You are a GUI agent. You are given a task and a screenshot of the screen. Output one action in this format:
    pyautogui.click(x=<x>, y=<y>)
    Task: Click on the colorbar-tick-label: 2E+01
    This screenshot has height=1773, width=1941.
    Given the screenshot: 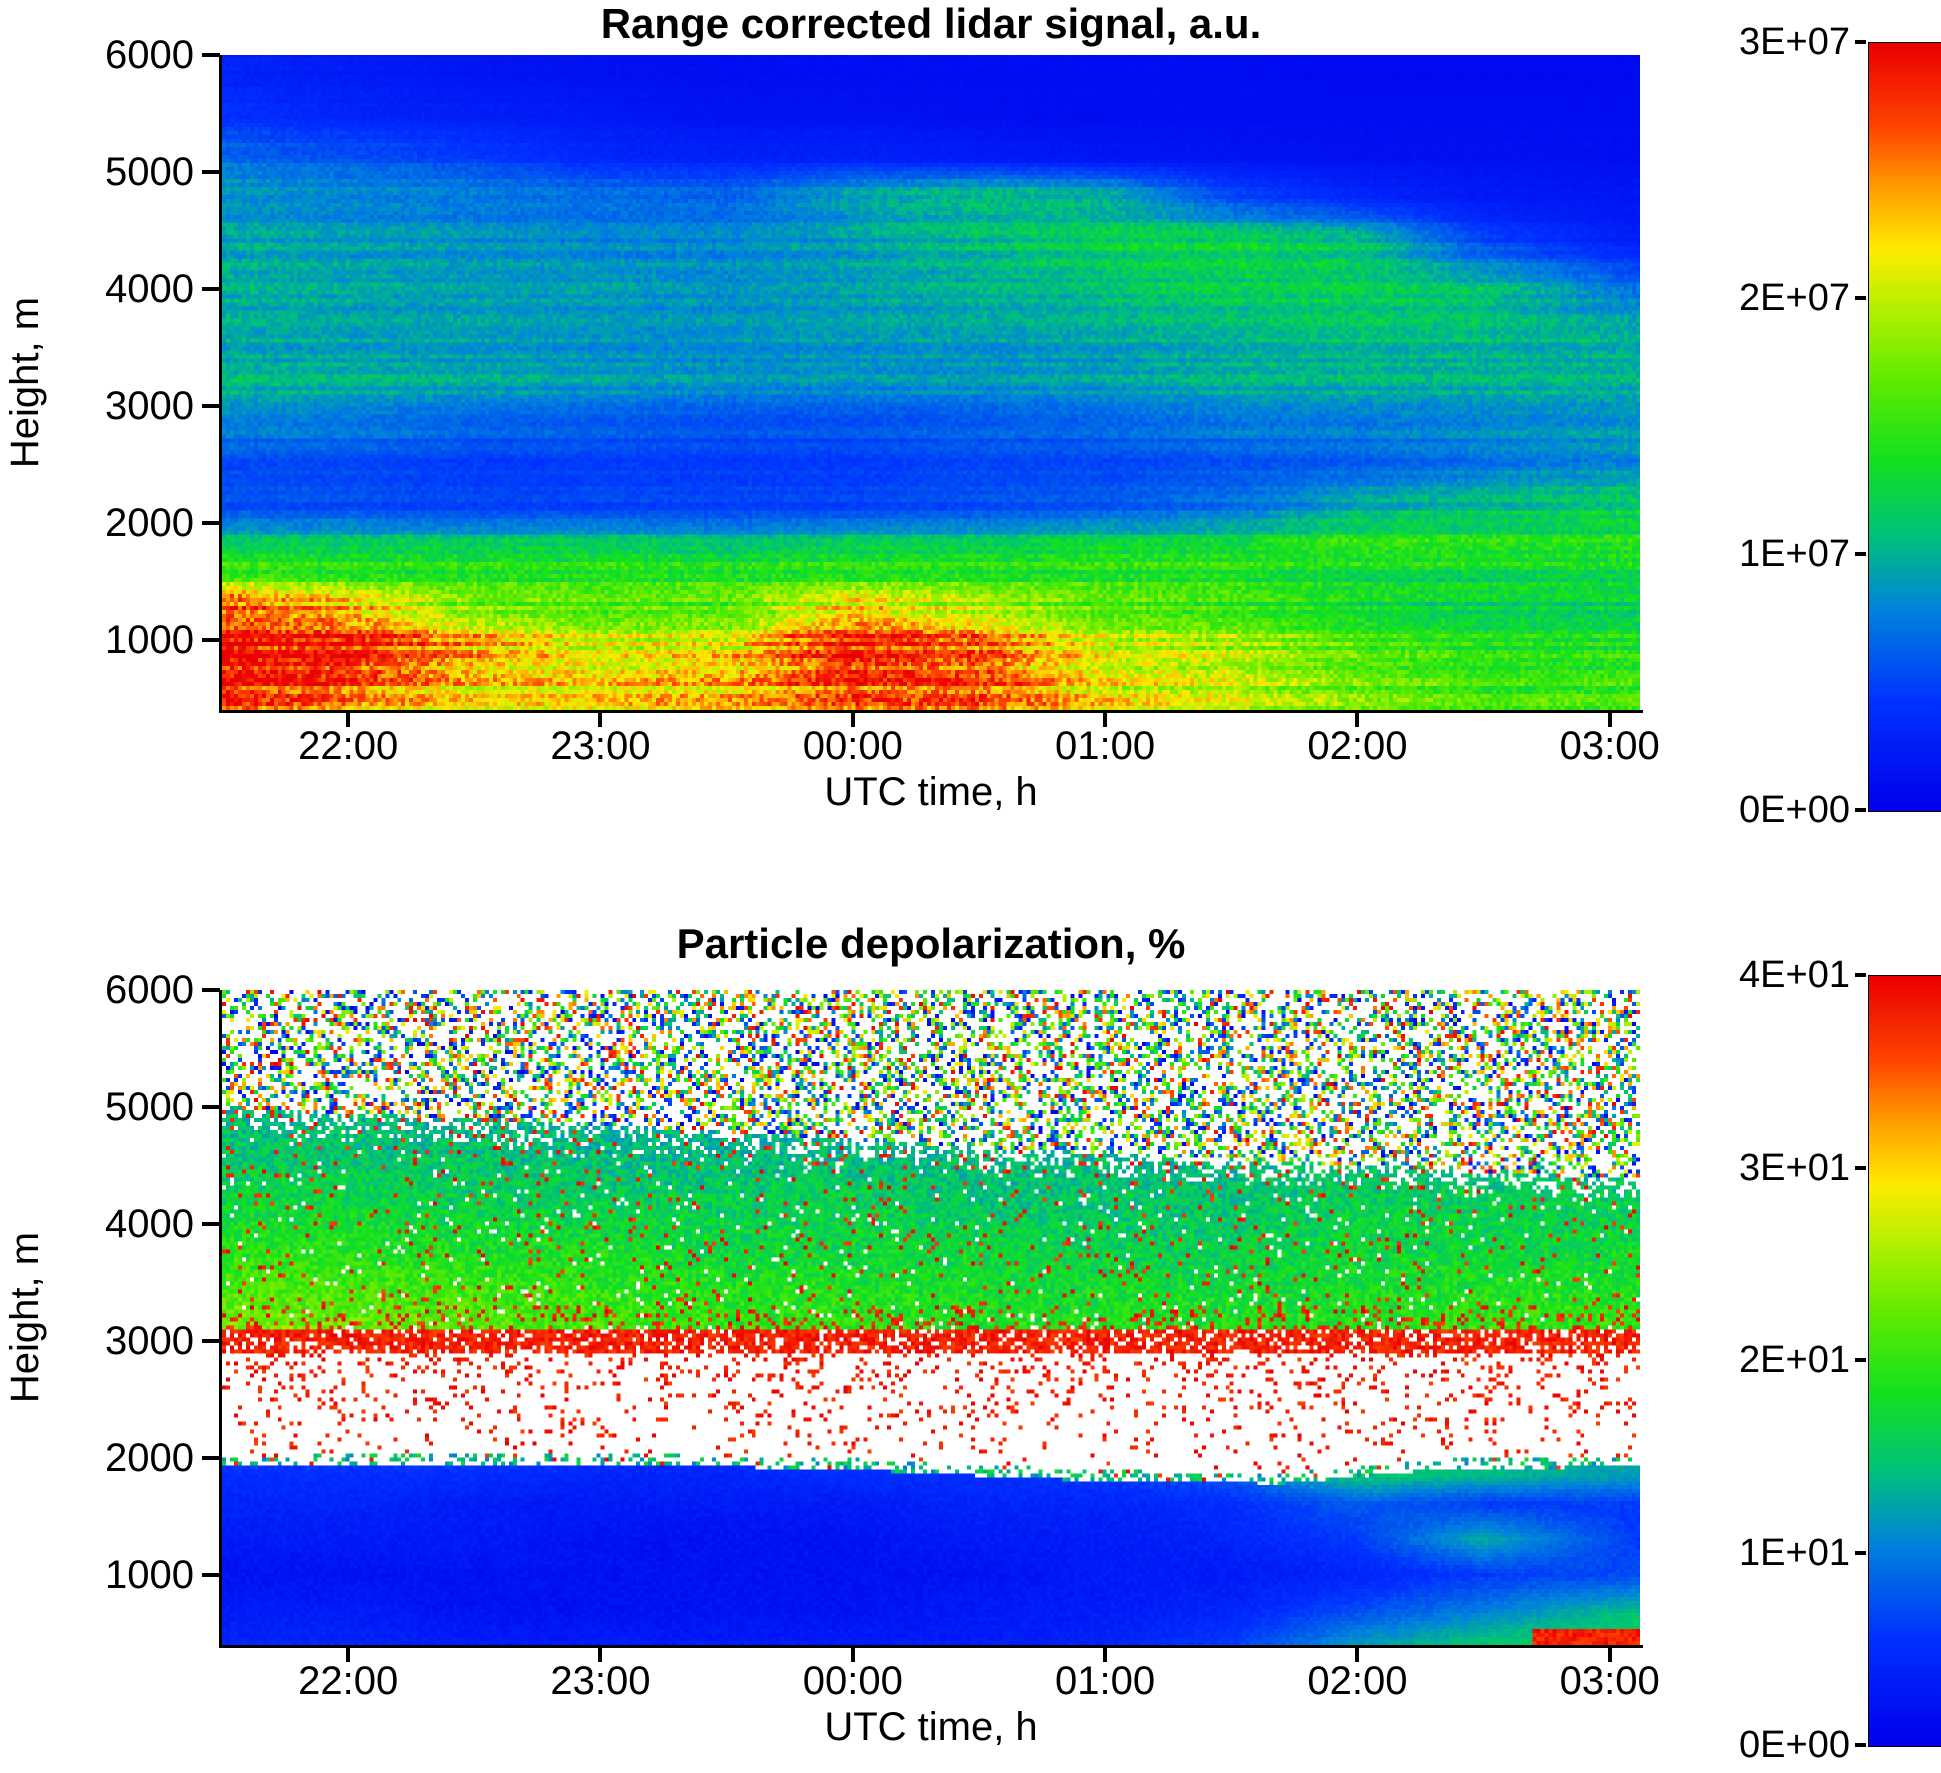 What is the action you would take?
    pyautogui.click(x=1794, y=1360)
    